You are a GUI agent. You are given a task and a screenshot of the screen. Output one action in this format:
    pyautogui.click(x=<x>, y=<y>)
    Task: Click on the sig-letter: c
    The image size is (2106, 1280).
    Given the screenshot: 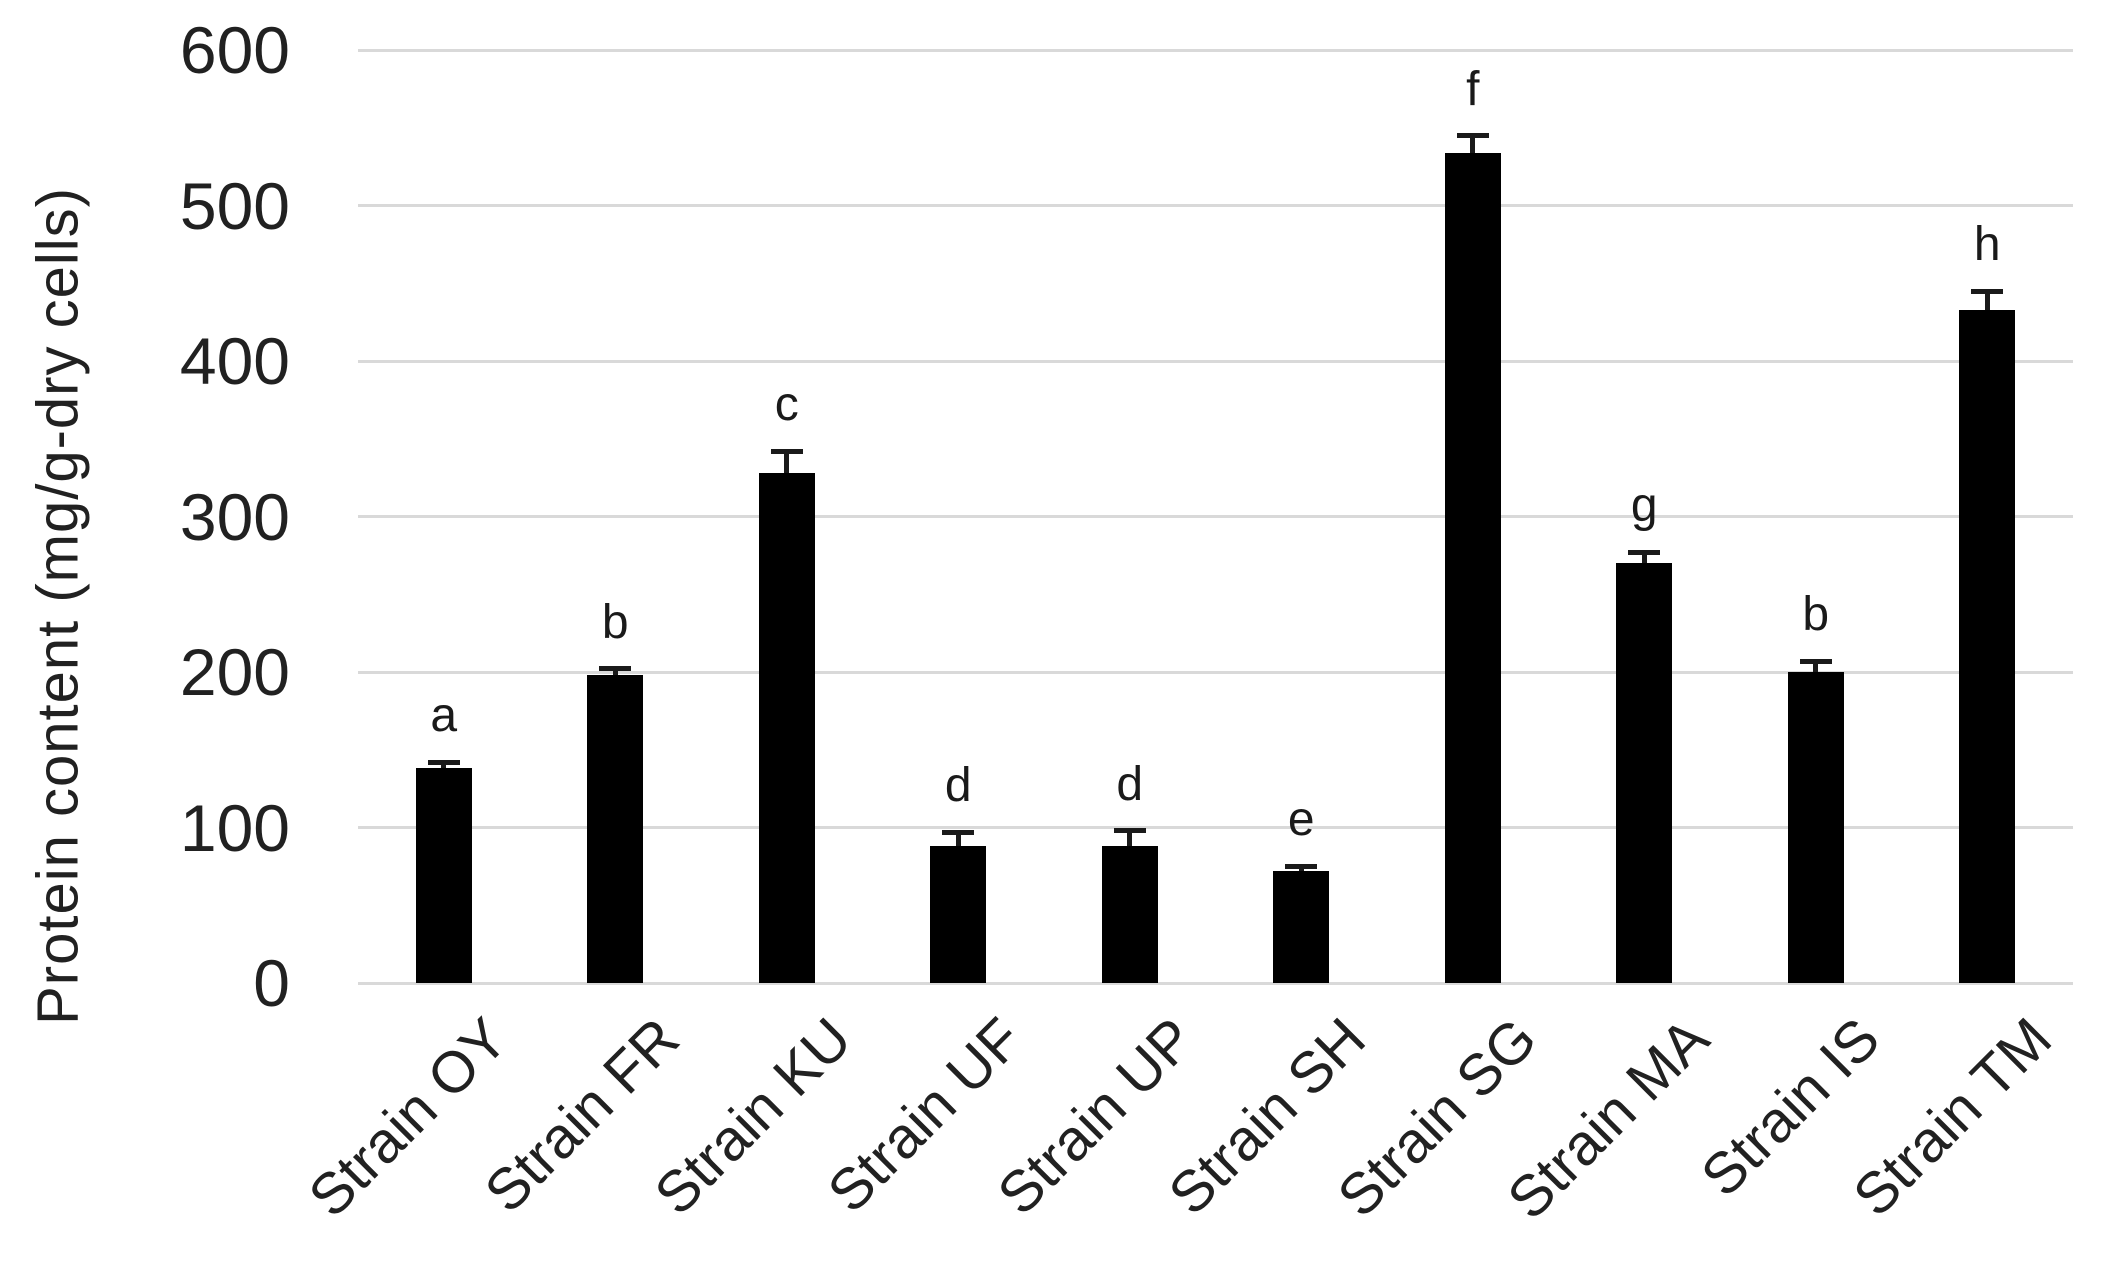 What is the action you would take?
    pyautogui.click(x=786, y=405)
    